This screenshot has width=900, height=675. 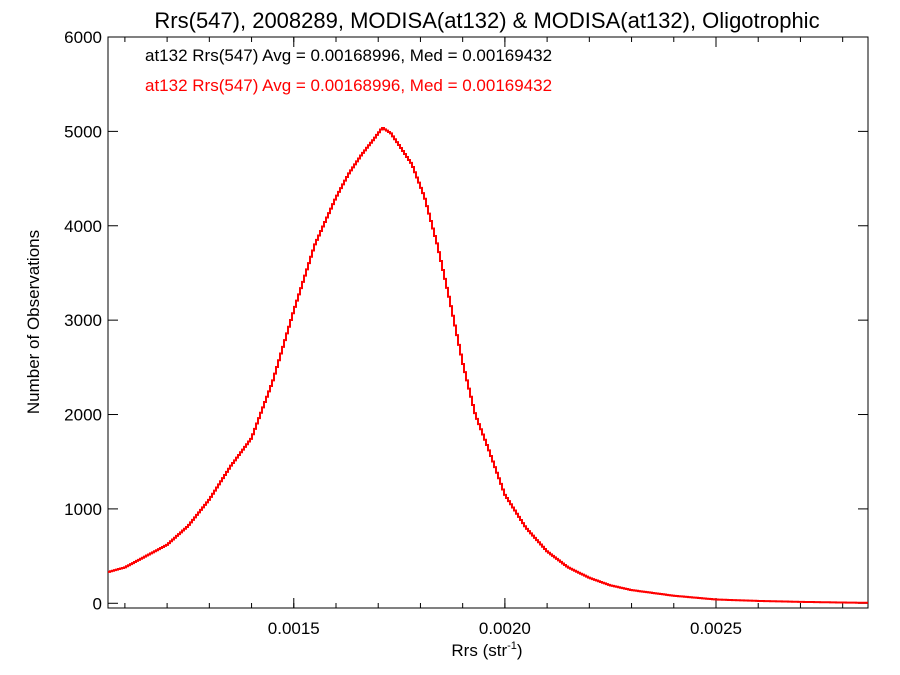 I want to click on x-axis-label-end: ), so click(x=520, y=650).